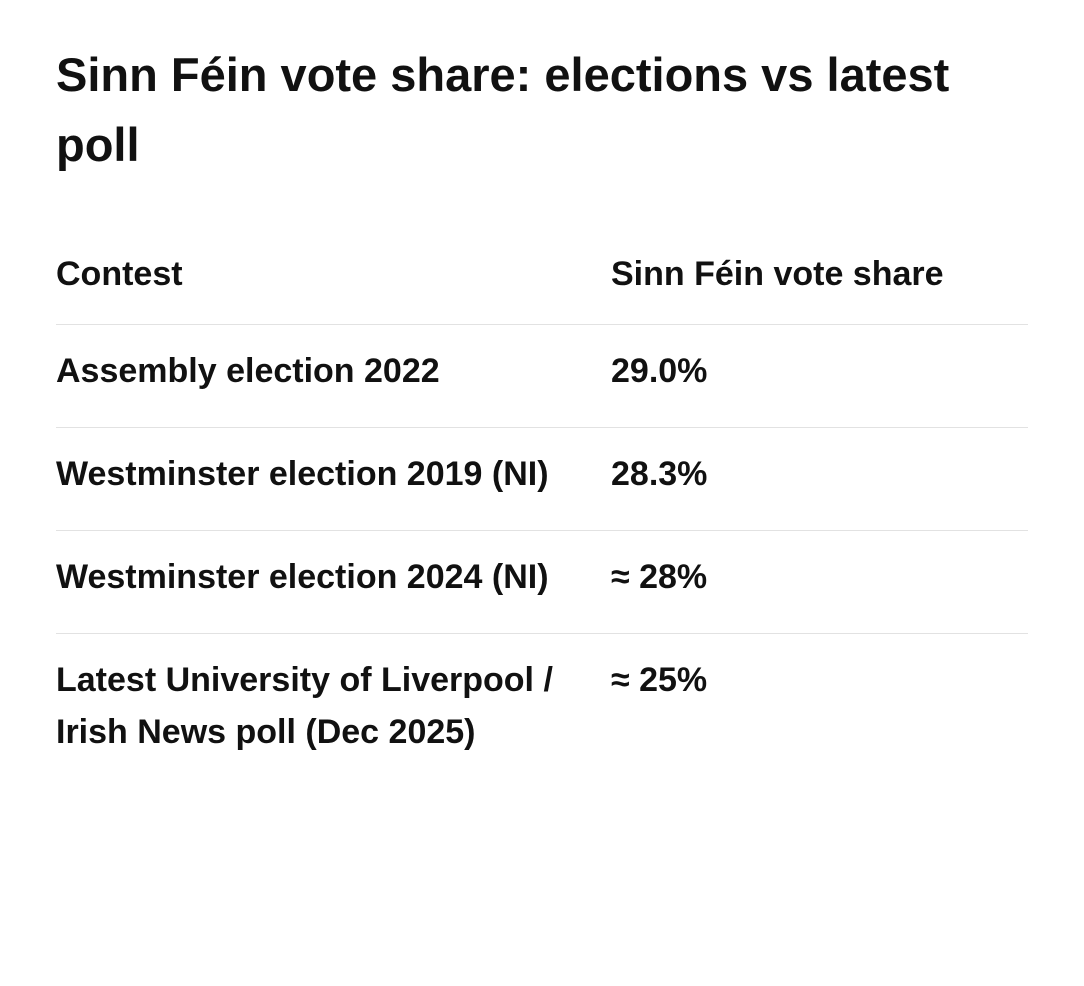 This screenshot has width=1084, height=986. I want to click on table-row: Westminster election 2019 (NI) 28.3%, so click(542, 479).